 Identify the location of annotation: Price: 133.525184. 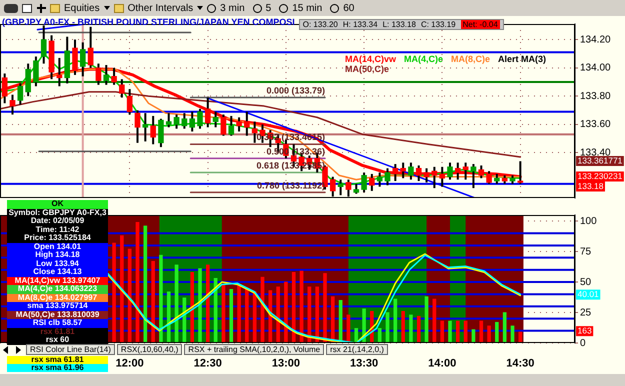
(57, 237).